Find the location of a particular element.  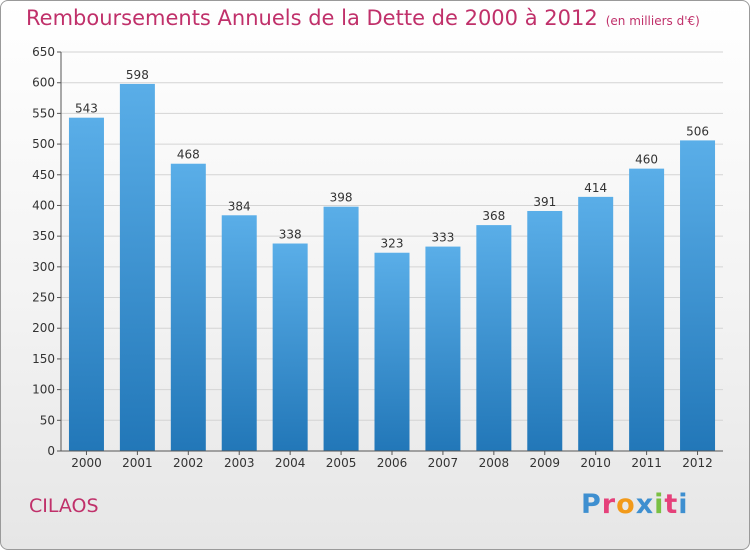

x-tick-label: 2009 is located at coordinates (544, 463).